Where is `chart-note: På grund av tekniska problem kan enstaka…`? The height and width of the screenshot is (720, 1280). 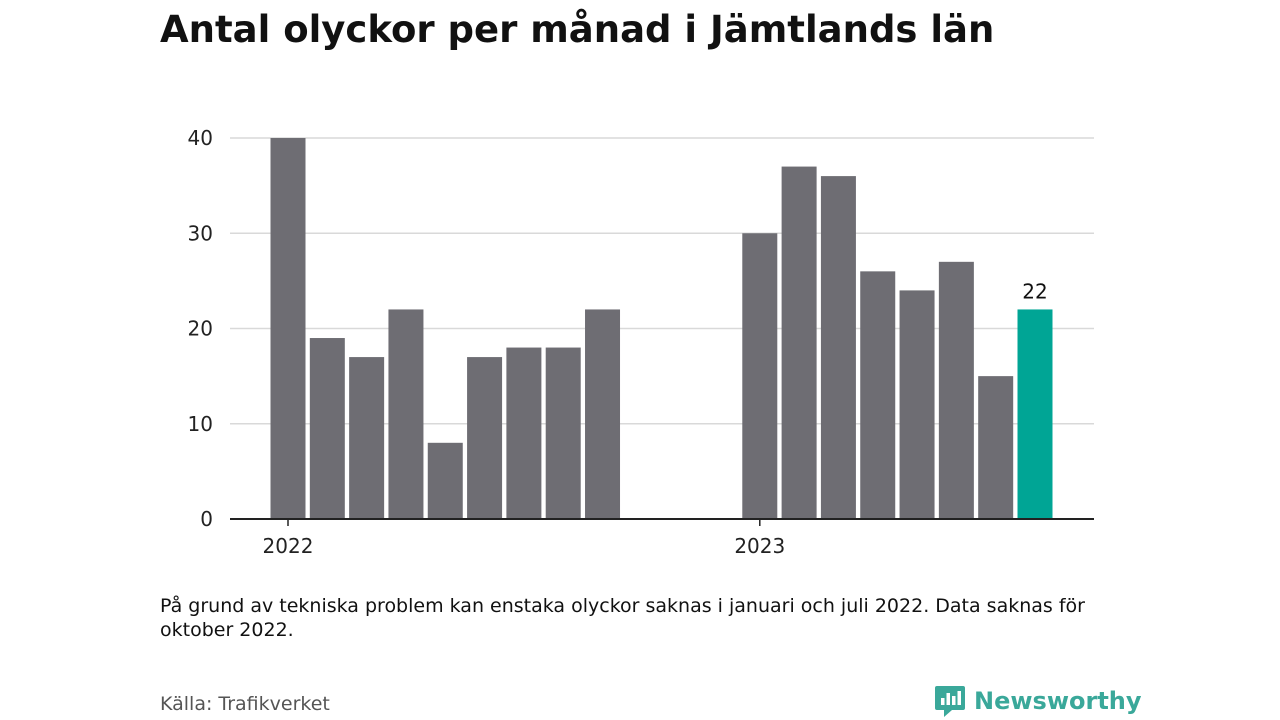 chart-note: På grund av tekniska problem kan enstaka… is located at coordinates (622, 618).